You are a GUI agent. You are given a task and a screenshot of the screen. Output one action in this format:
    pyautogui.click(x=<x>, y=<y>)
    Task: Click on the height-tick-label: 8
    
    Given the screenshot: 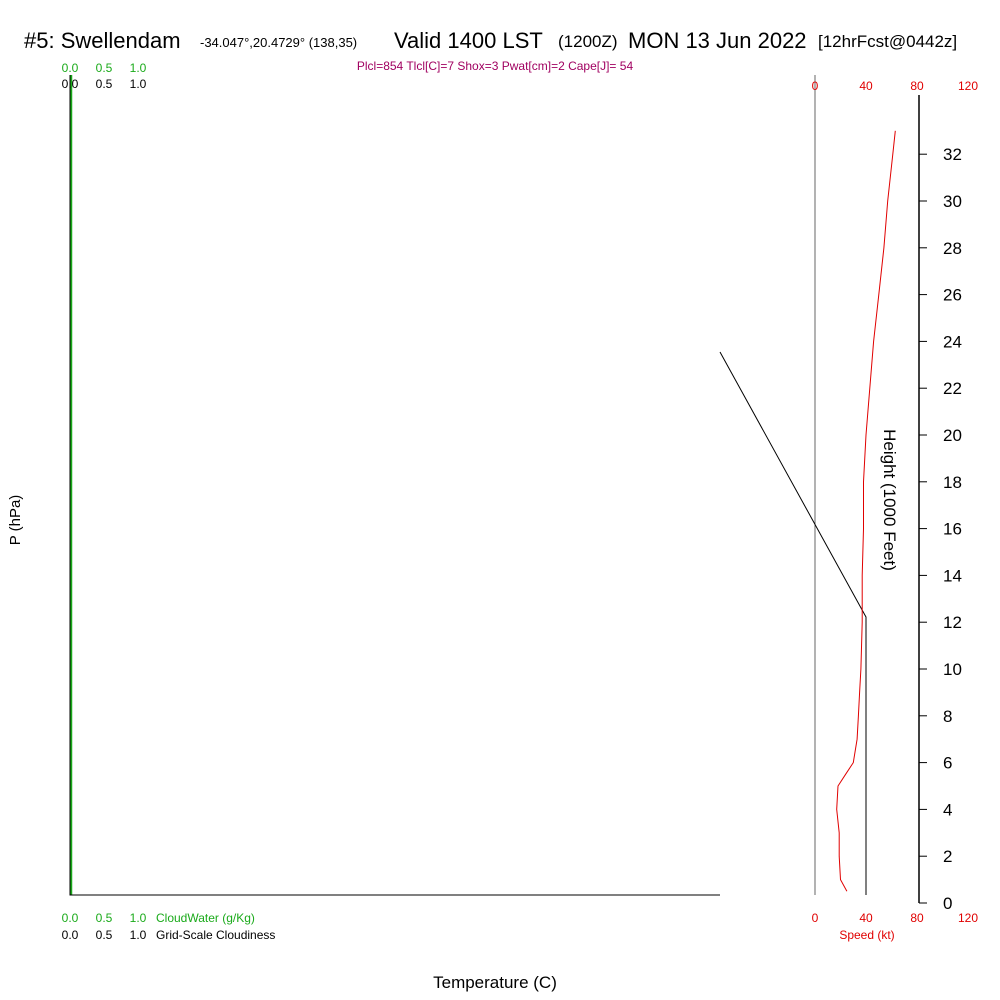 What is the action you would take?
    pyautogui.click(x=947, y=716)
    